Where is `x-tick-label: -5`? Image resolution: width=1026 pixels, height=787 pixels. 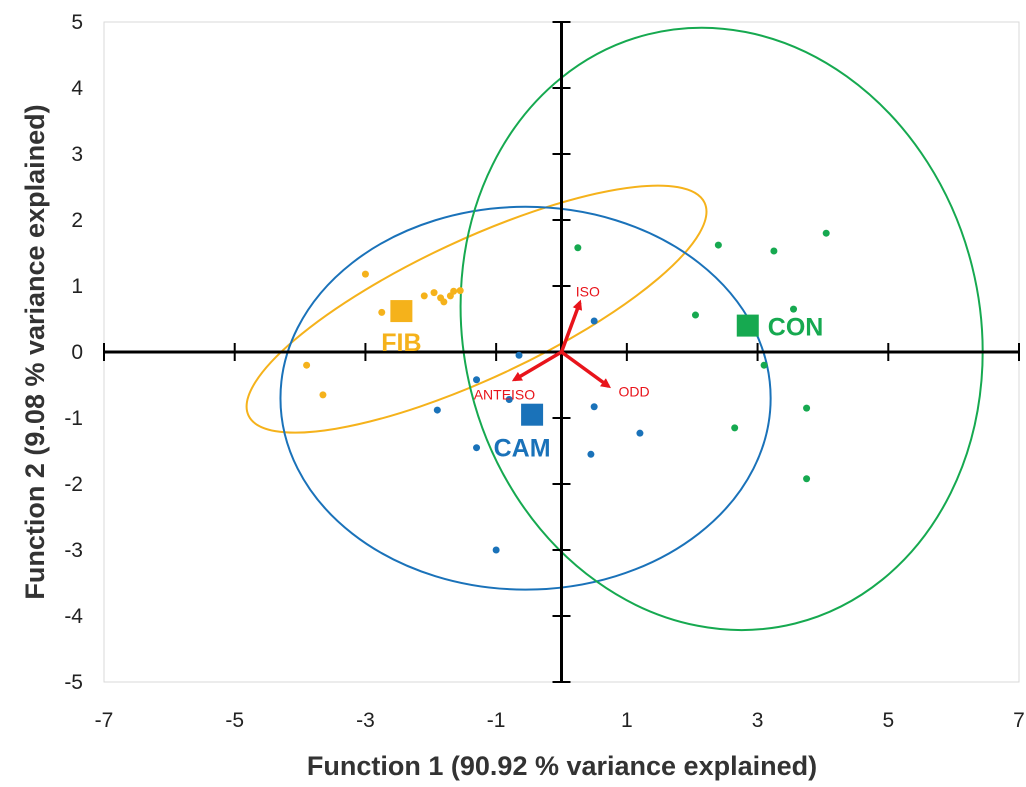 x-tick-label: -5 is located at coordinates (234, 720).